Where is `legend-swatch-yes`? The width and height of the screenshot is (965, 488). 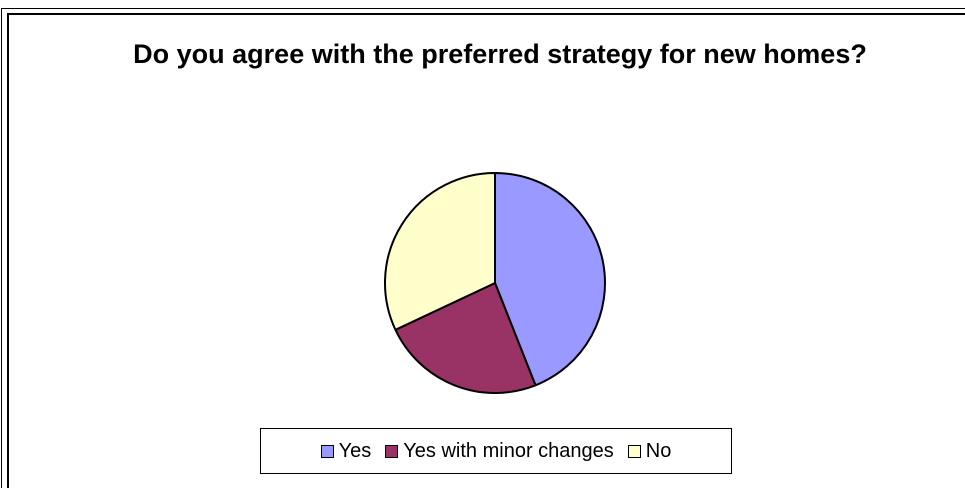 legend-swatch-yes is located at coordinates (327, 451).